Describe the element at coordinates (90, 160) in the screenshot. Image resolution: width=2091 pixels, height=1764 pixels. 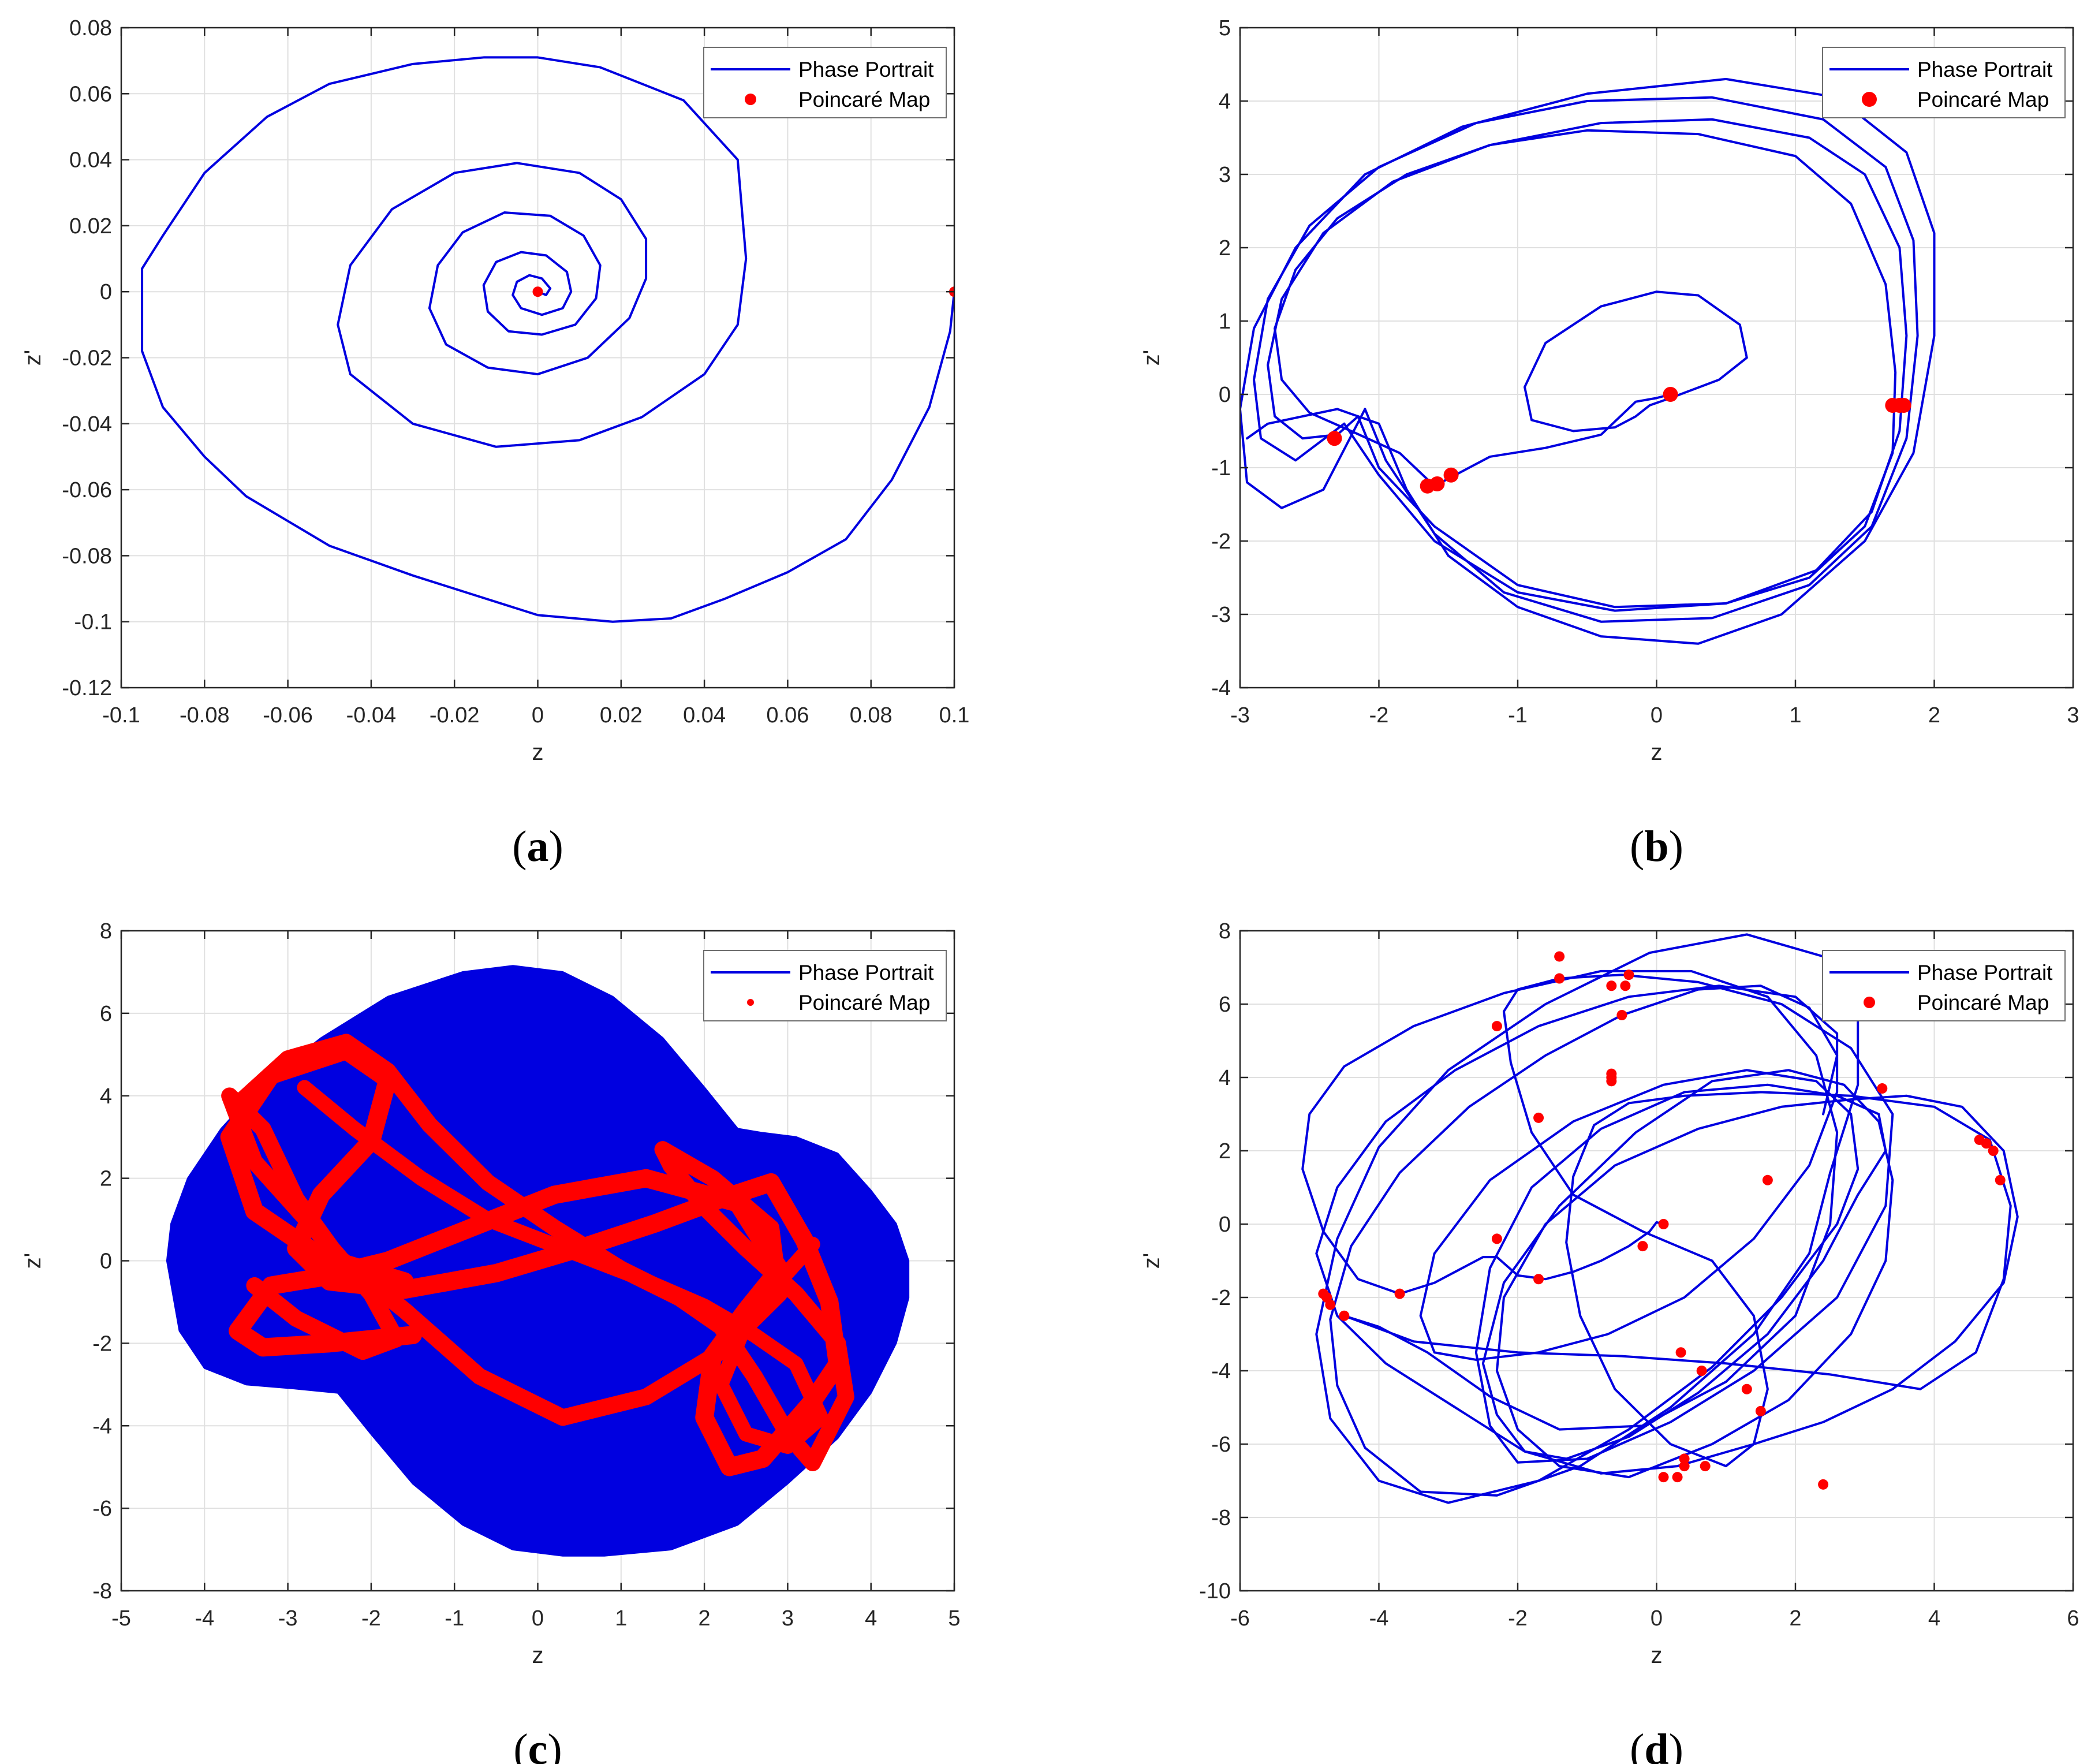
I see `y-tick-label: 0.04` at that location.